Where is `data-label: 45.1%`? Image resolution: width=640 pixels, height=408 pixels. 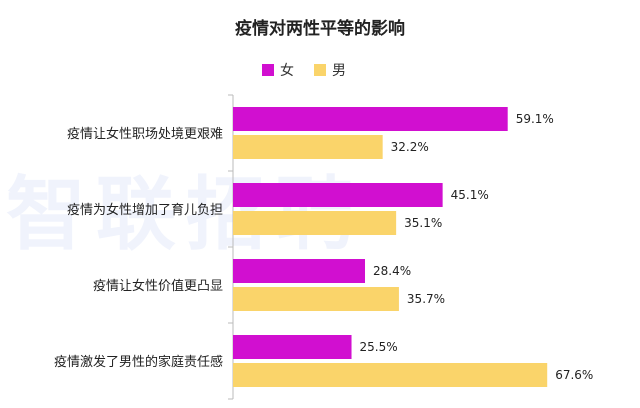
data-label: 45.1% is located at coordinates (470, 195).